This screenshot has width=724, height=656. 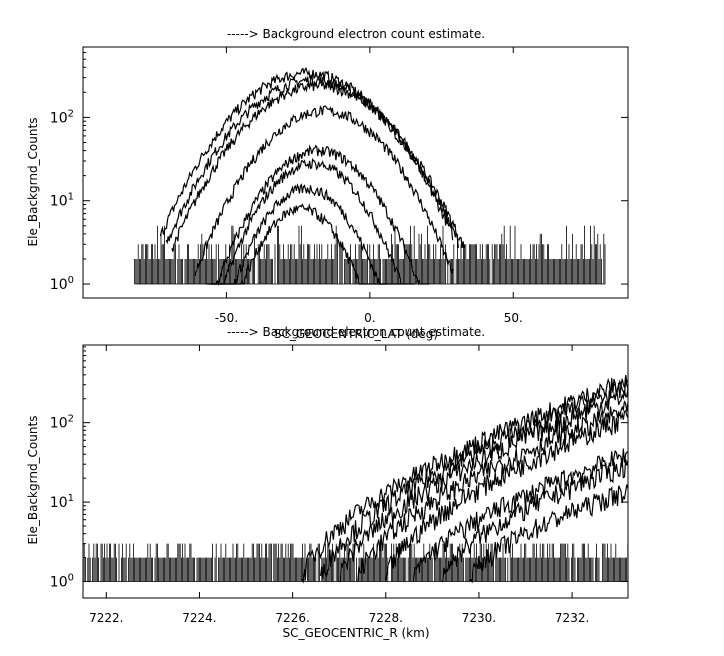 I want to click on x-tick-label: 0., so click(x=369, y=318).